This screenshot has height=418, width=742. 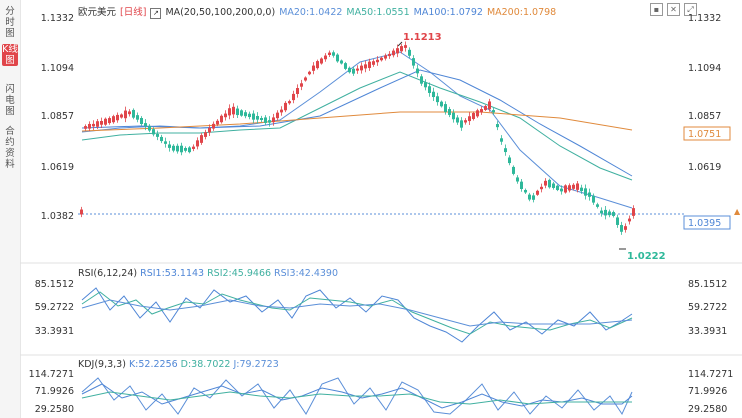 What do you see at coordinates (704, 68) in the screenshot?
I see `y-tick-right: 1.1094` at bounding box center [704, 68].